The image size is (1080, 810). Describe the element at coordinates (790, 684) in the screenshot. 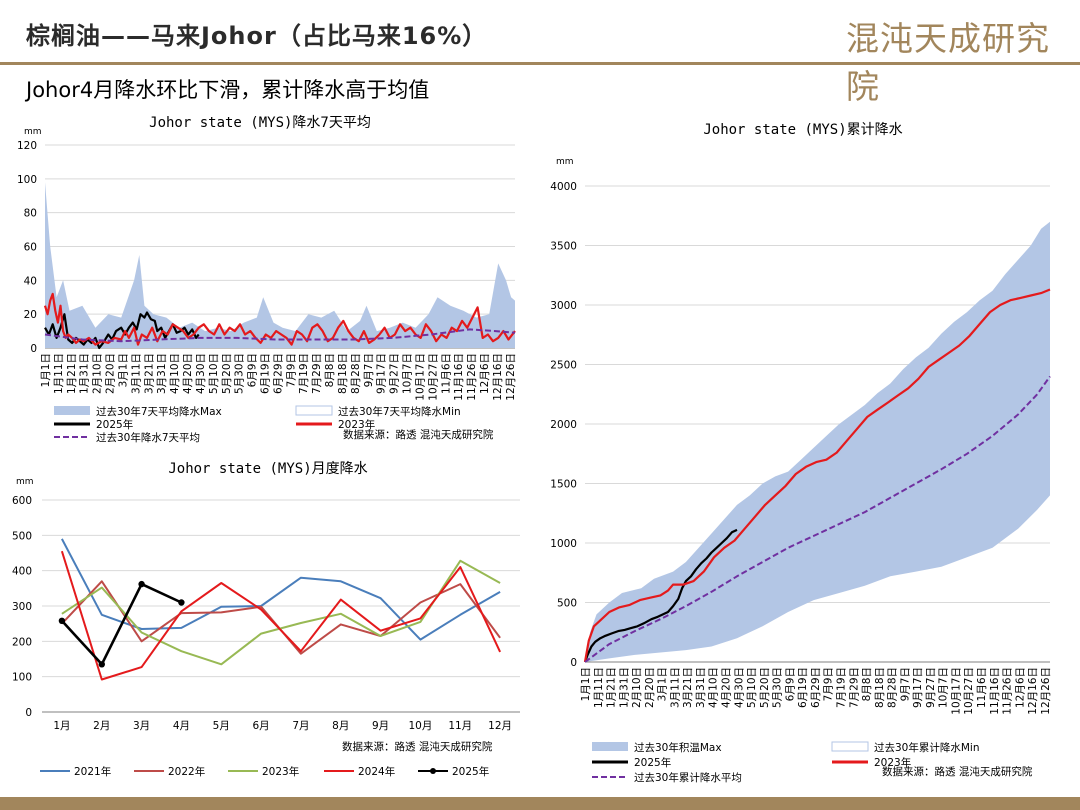

I see `c3-x-tick-label: 6月9日` at that location.